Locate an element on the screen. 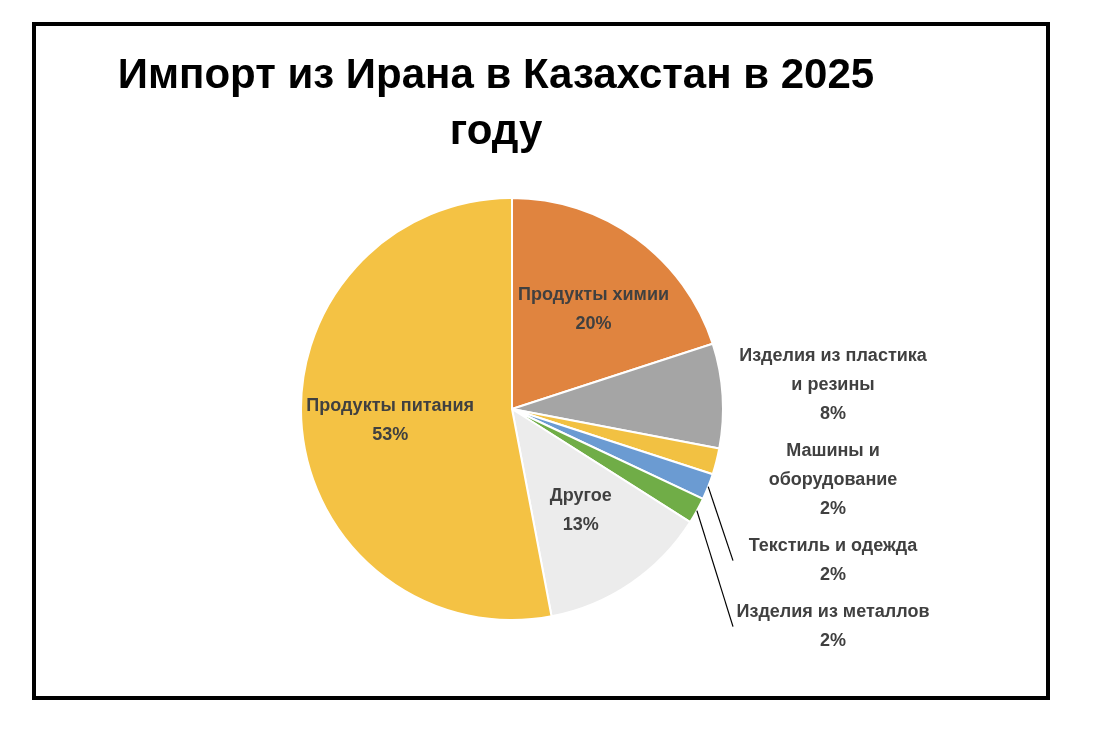 This screenshot has height=755, width=1095. data-label: 20% is located at coordinates (593, 323).